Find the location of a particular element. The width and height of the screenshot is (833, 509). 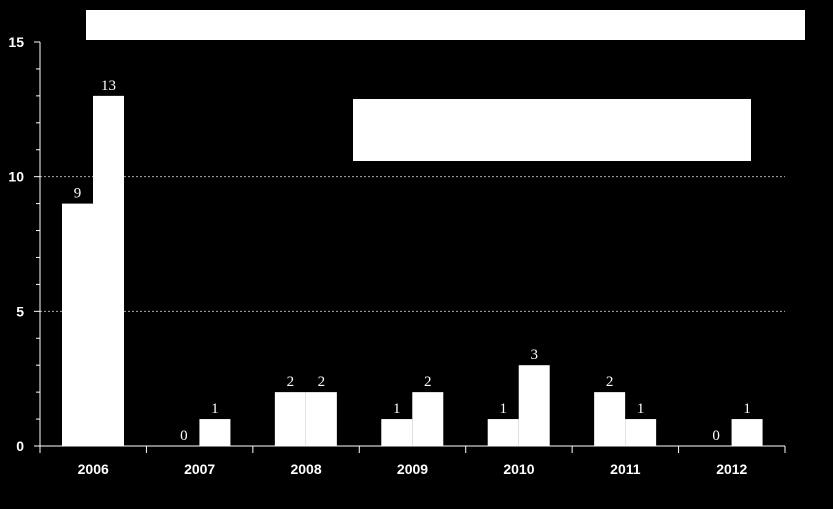

y-tick-label: 0 is located at coordinates (20, 446).